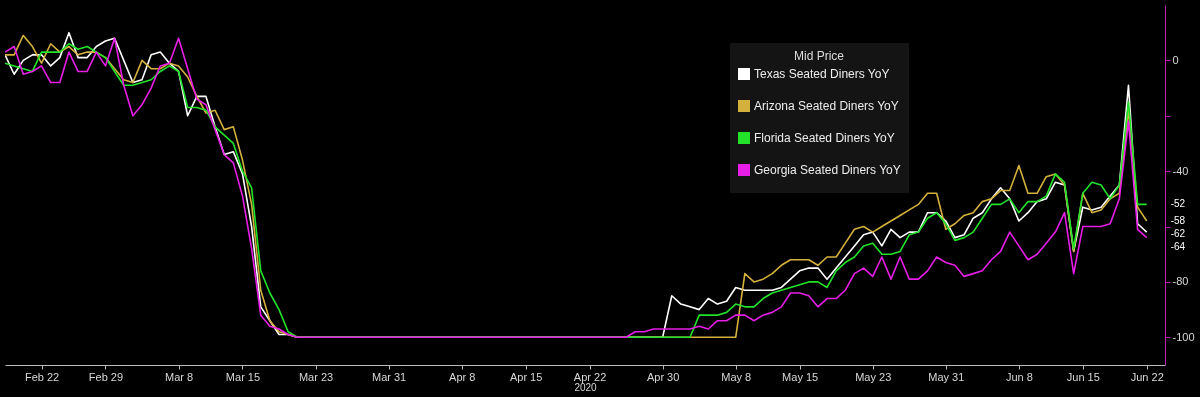 The height and width of the screenshot is (397, 1200). What do you see at coordinates (1178, 204) in the screenshot?
I see `annotation: -52` at bounding box center [1178, 204].